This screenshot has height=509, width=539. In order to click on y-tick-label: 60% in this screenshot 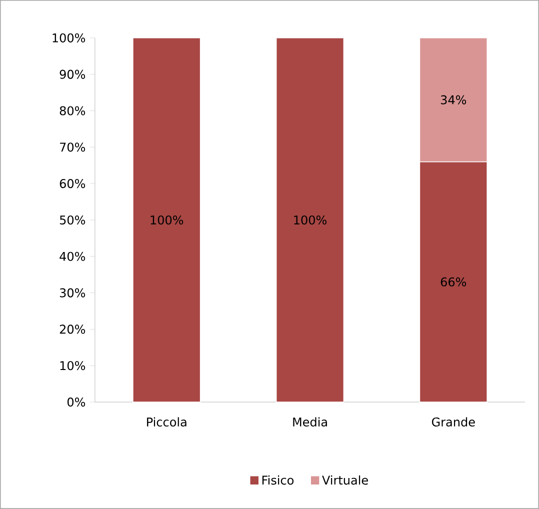, I will do `click(73, 183)`.